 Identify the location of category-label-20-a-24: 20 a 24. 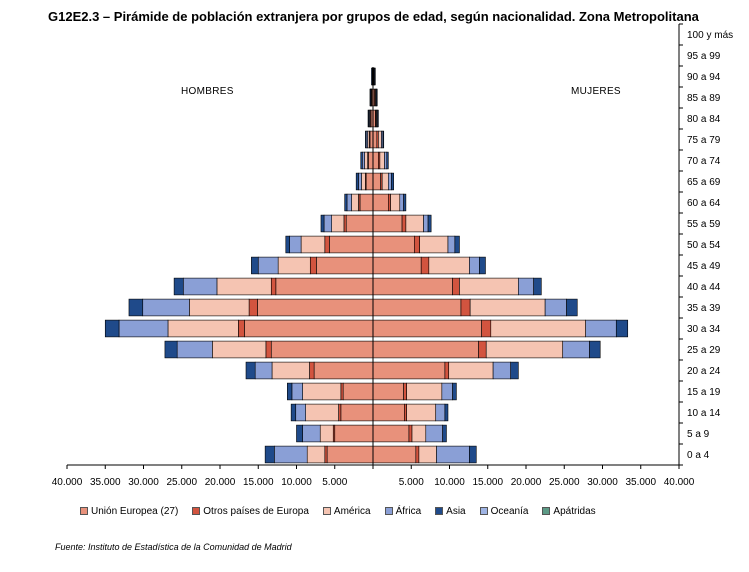
(704, 371).